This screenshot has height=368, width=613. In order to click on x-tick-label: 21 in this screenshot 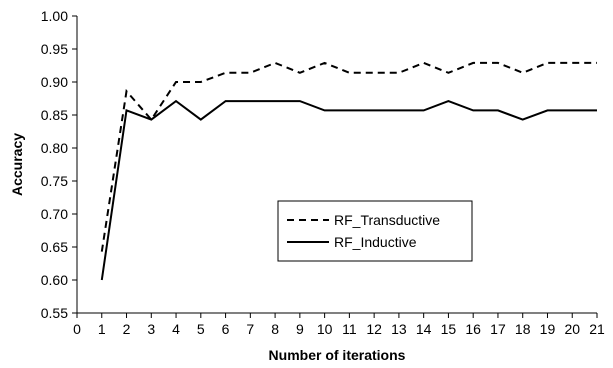, I will do `click(597, 329)`.